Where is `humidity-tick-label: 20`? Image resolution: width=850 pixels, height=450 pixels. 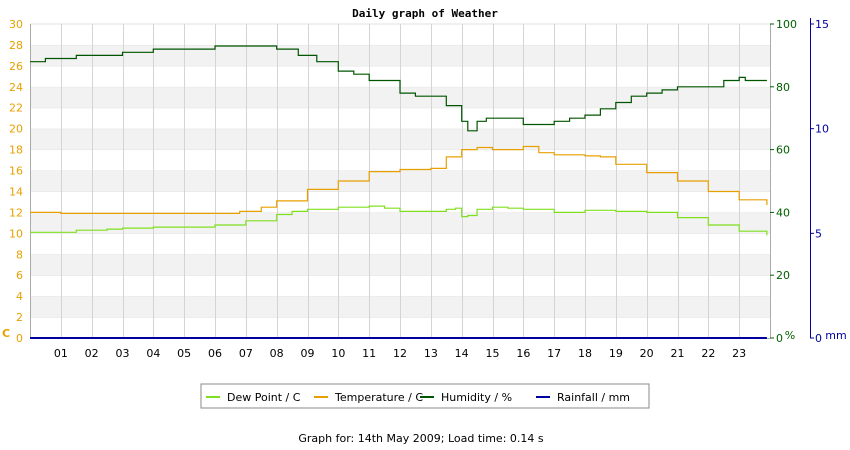 humidity-tick-label: 20 is located at coordinates (783, 275).